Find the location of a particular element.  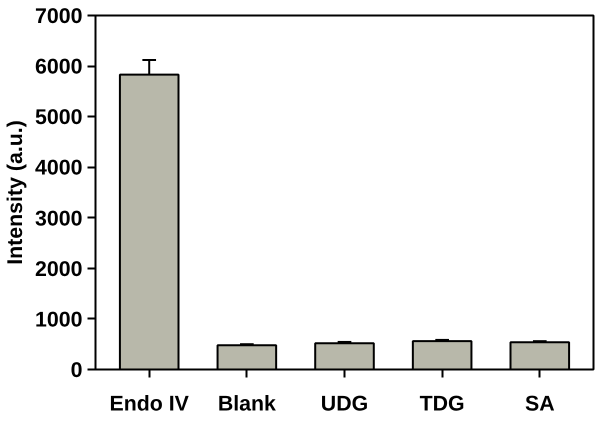

x-tick-label: Blank is located at coordinates (247, 404).